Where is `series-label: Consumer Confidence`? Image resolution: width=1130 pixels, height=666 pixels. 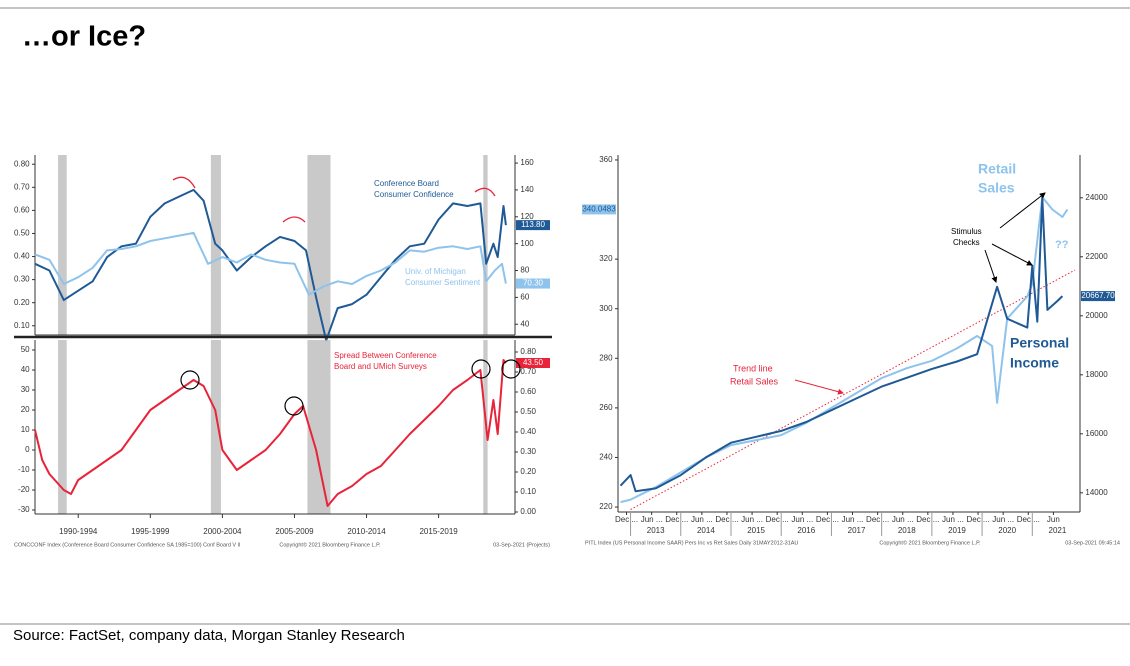 series-label: Consumer Confidence is located at coordinates (414, 194).